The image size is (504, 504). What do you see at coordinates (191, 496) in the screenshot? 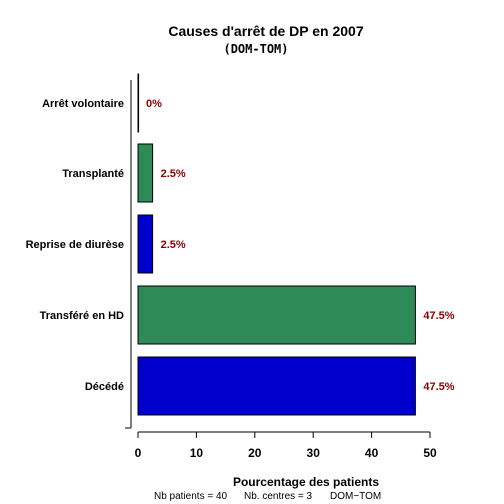
I see `footer-patients: Nb patients = 40` at bounding box center [191, 496].